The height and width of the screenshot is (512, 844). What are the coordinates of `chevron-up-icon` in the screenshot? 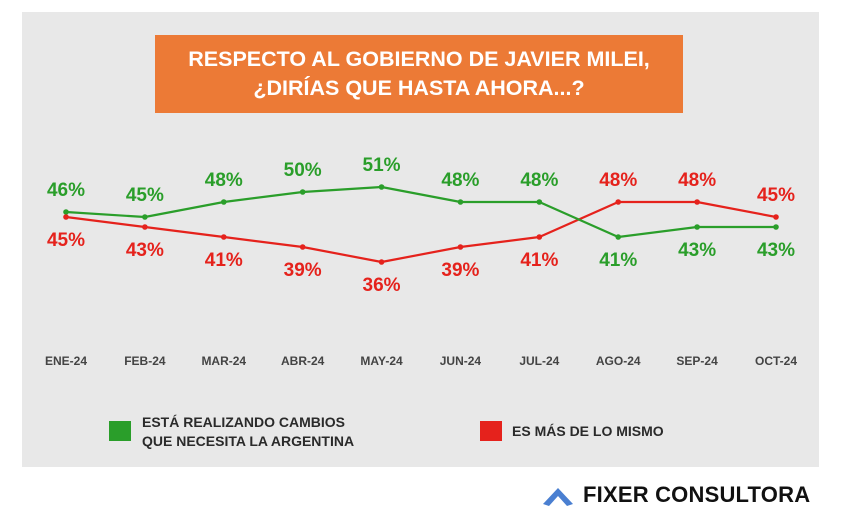 It's located at (558, 497).